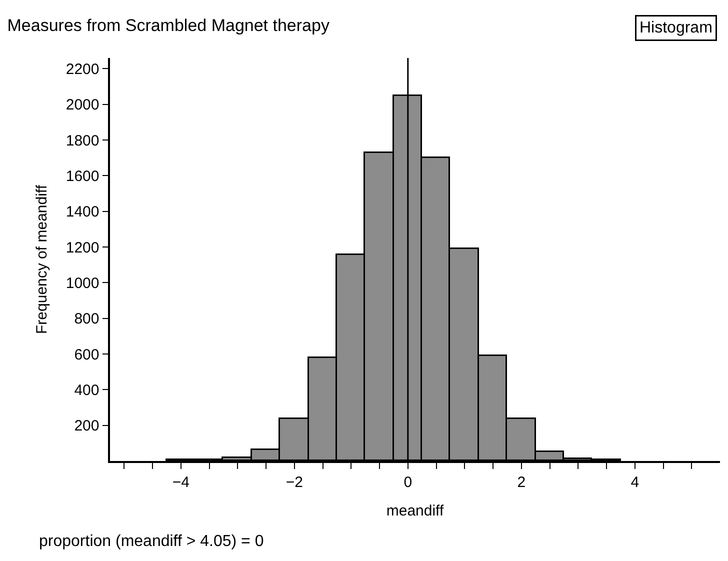  Describe the element at coordinates (168, 26) in the screenshot. I see `chart-title: Measures from Scrambled Magnet therapy` at that location.